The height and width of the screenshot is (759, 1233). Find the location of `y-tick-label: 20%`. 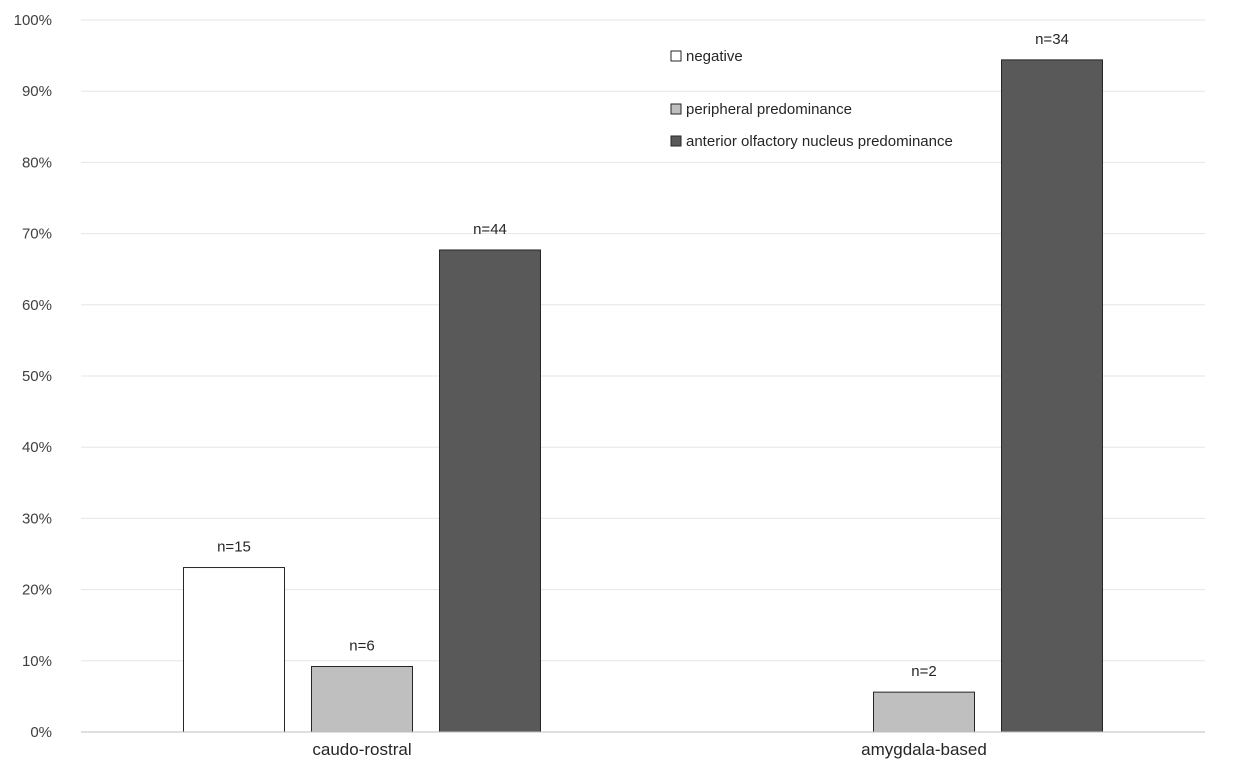

y-tick-label: 20% is located at coordinates (37, 590).